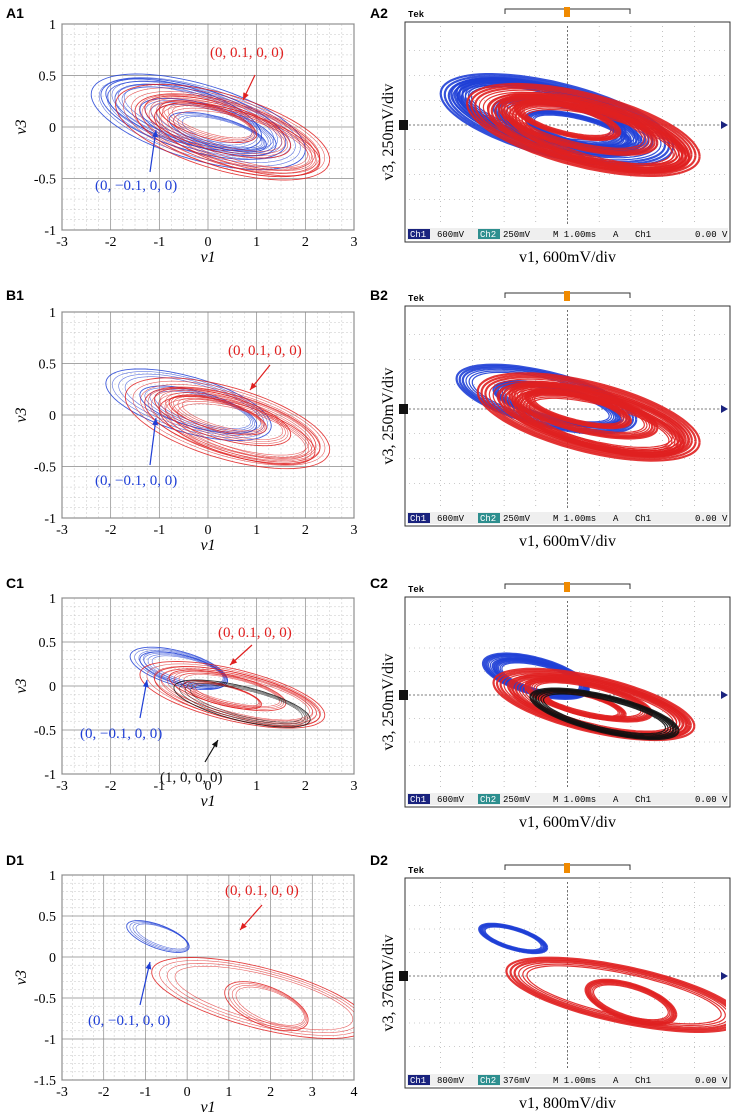  I want to click on trajectories, so click(218, 419).